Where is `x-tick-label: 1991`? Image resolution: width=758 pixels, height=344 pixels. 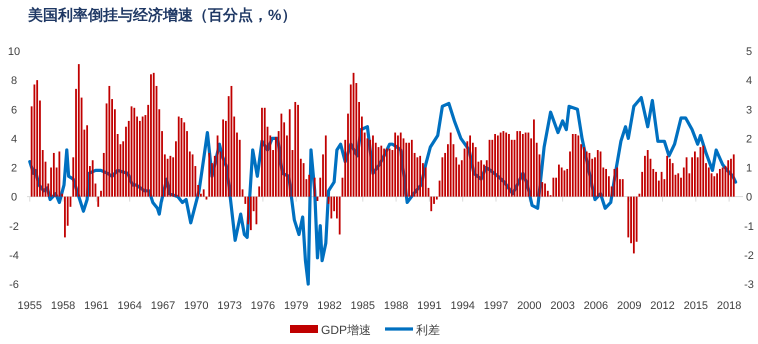
x-tick-label: 1991 is located at coordinates (429, 306).